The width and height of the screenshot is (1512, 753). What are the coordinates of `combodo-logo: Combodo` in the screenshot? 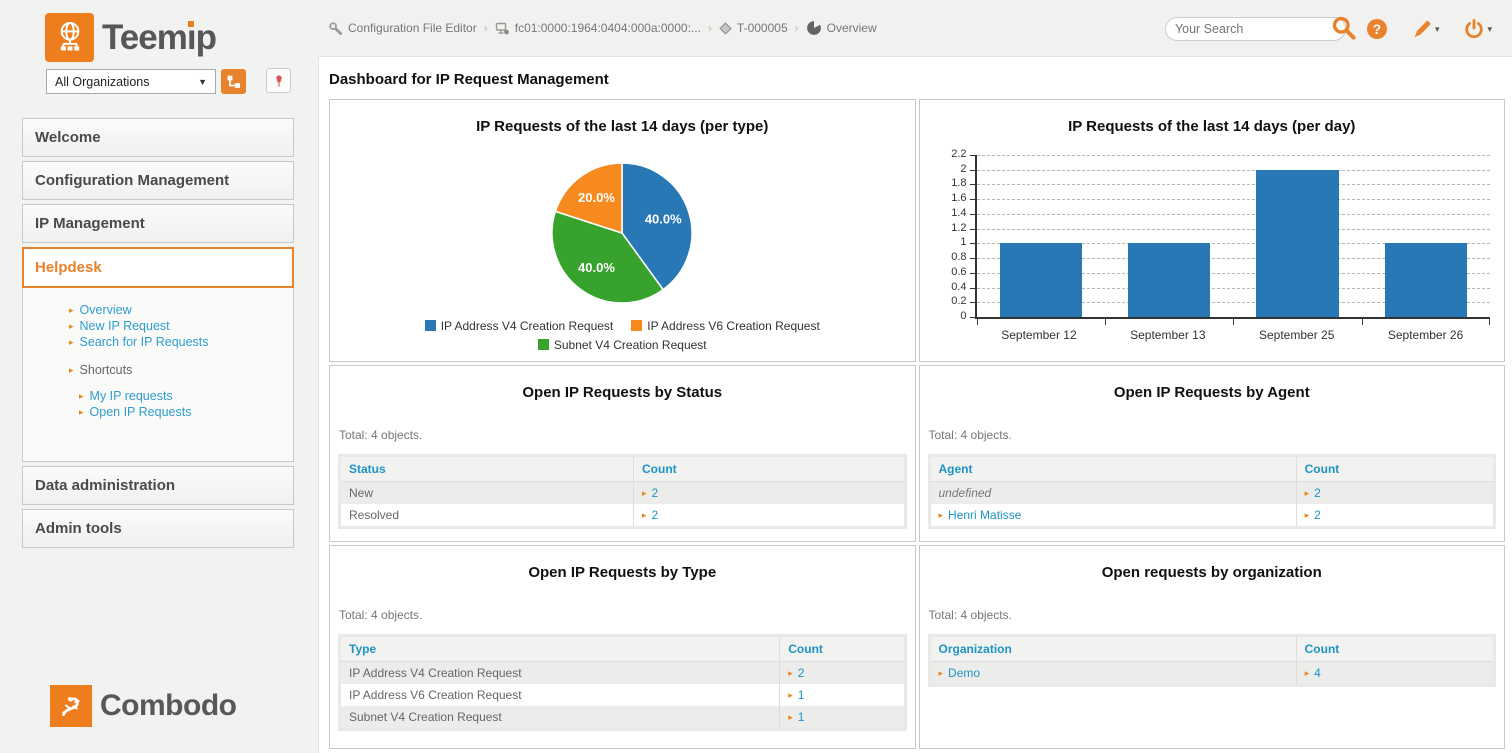 It's located at (143, 706).